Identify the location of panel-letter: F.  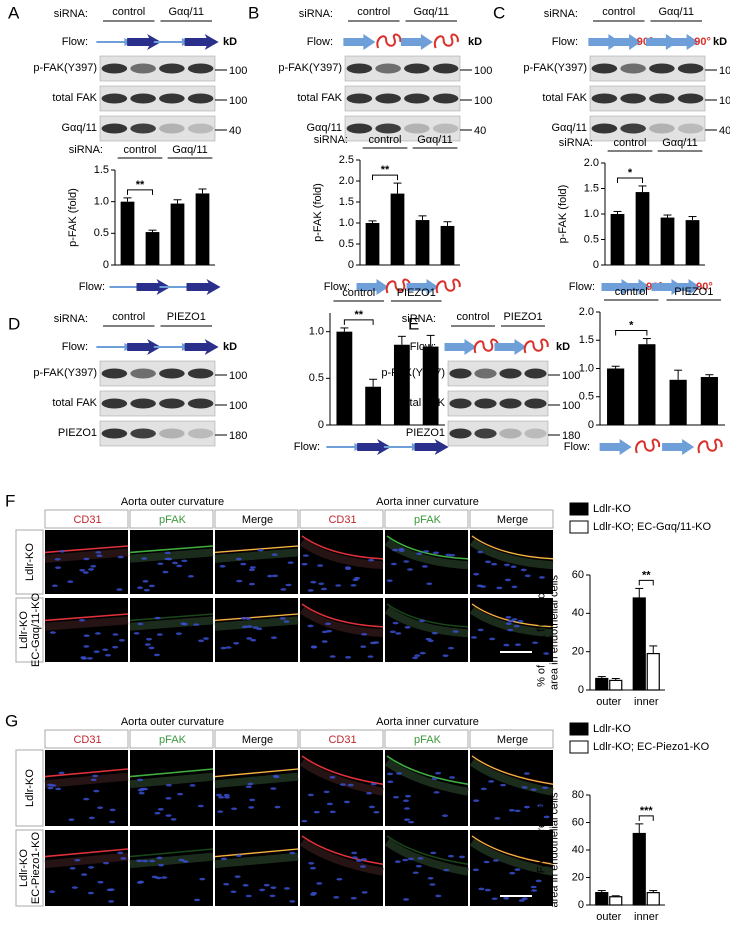
(10, 500).